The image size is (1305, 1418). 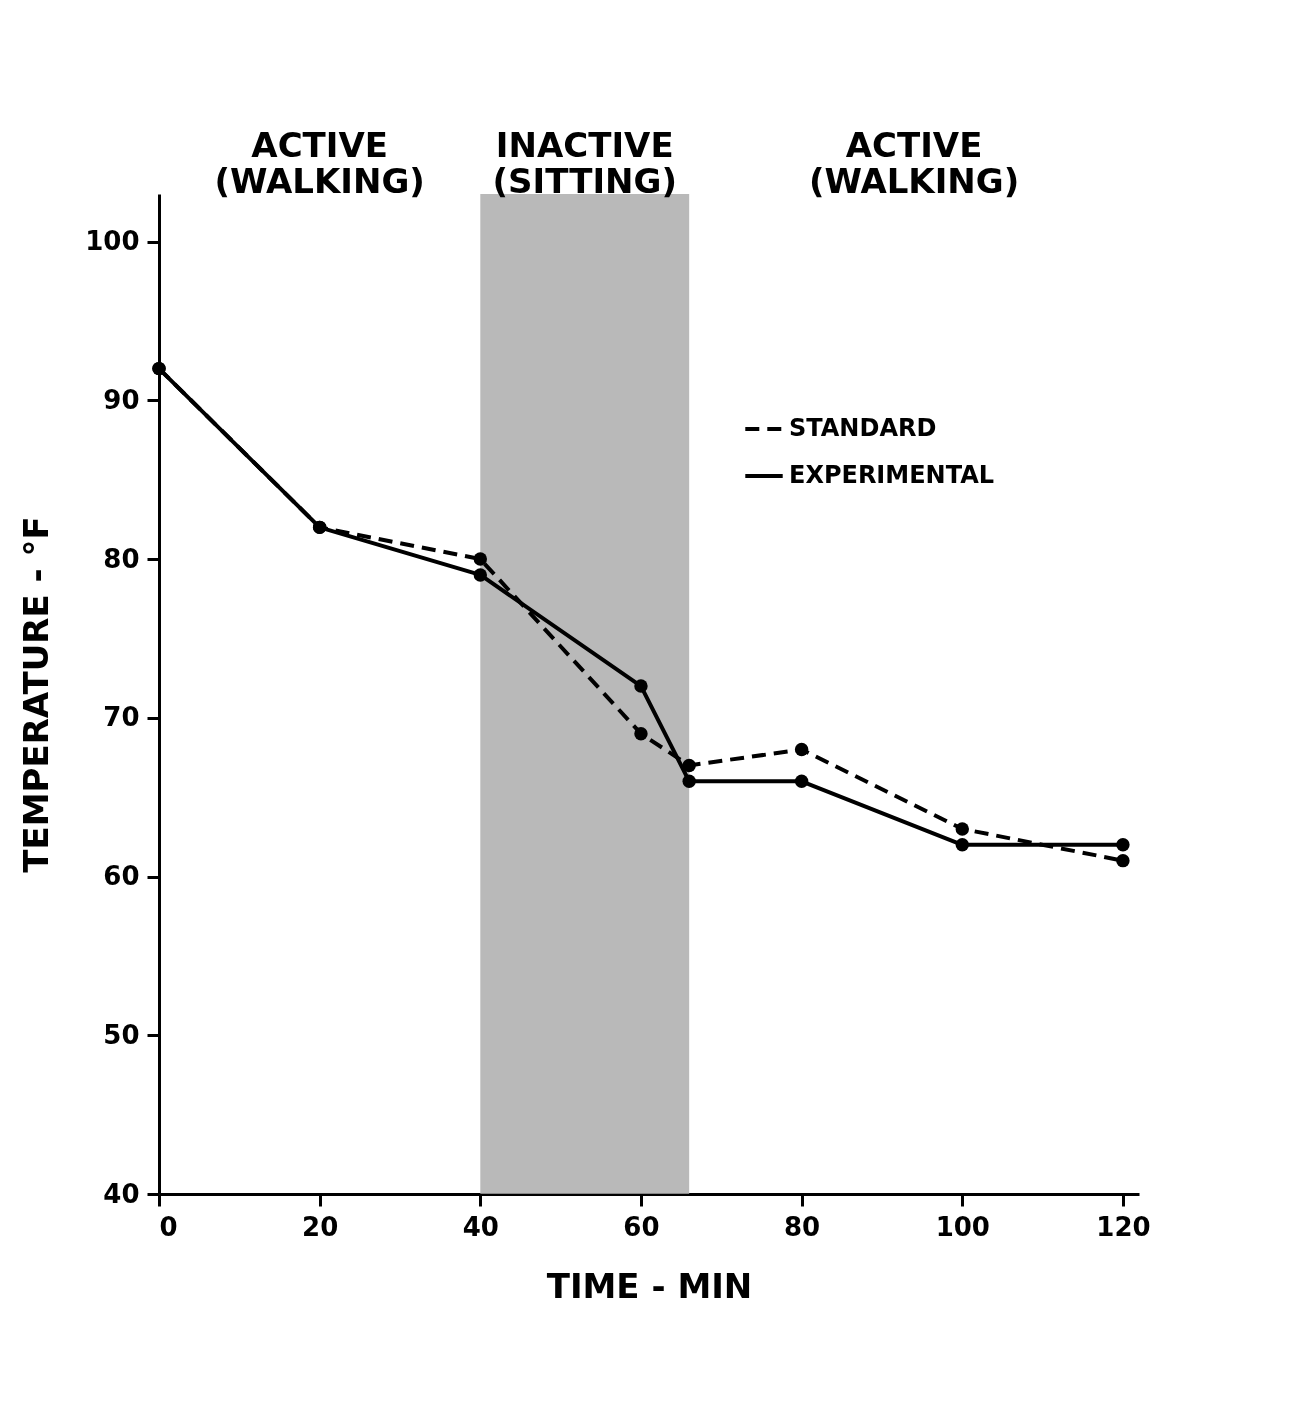 What do you see at coordinates (802, 1226) in the screenshot?
I see `x-tick-label: 80` at bounding box center [802, 1226].